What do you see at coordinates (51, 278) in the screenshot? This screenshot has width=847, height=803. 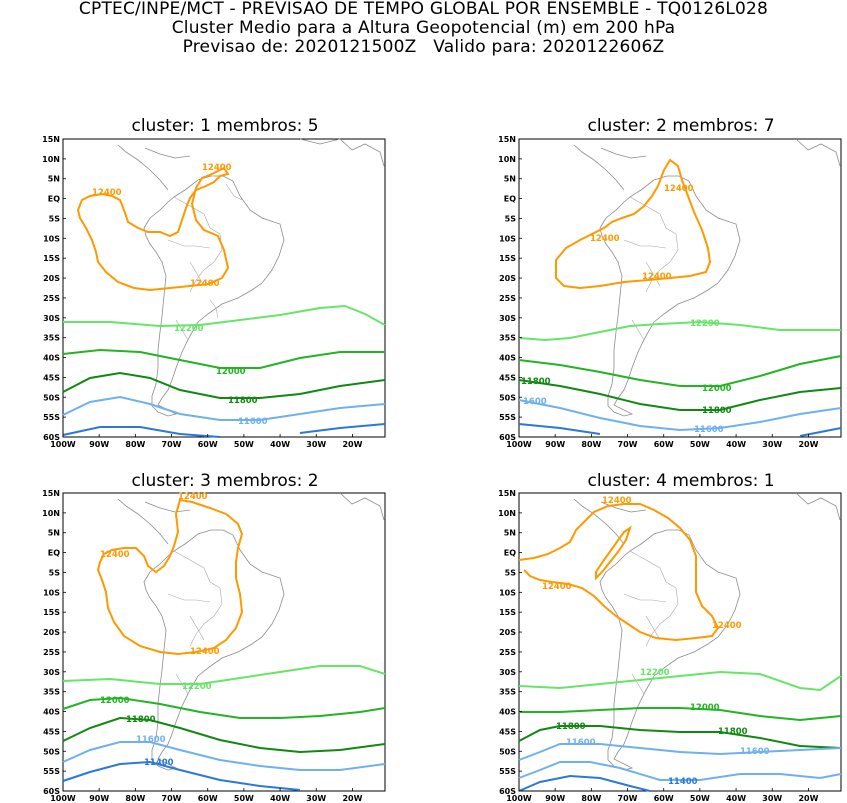 I see `lat-tick-label: 20S` at bounding box center [51, 278].